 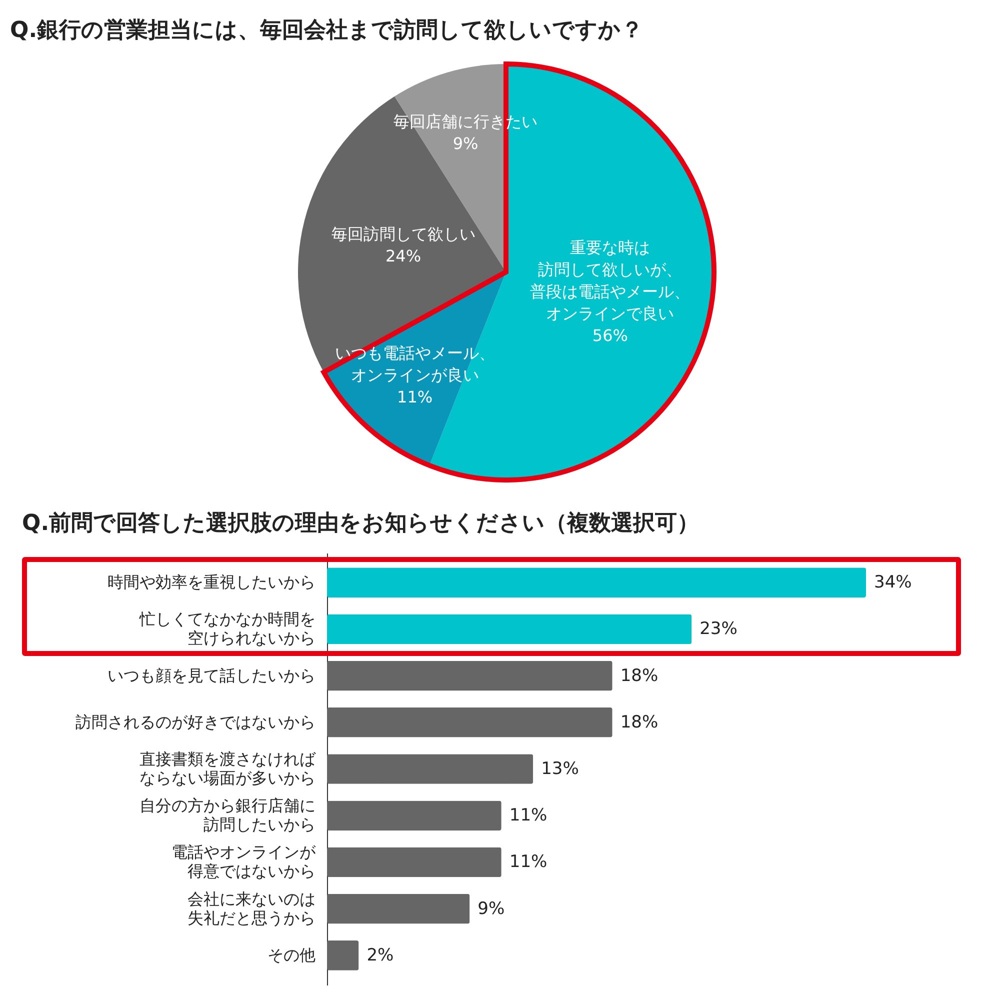 I want to click on data-label: 13%, so click(x=560, y=769).